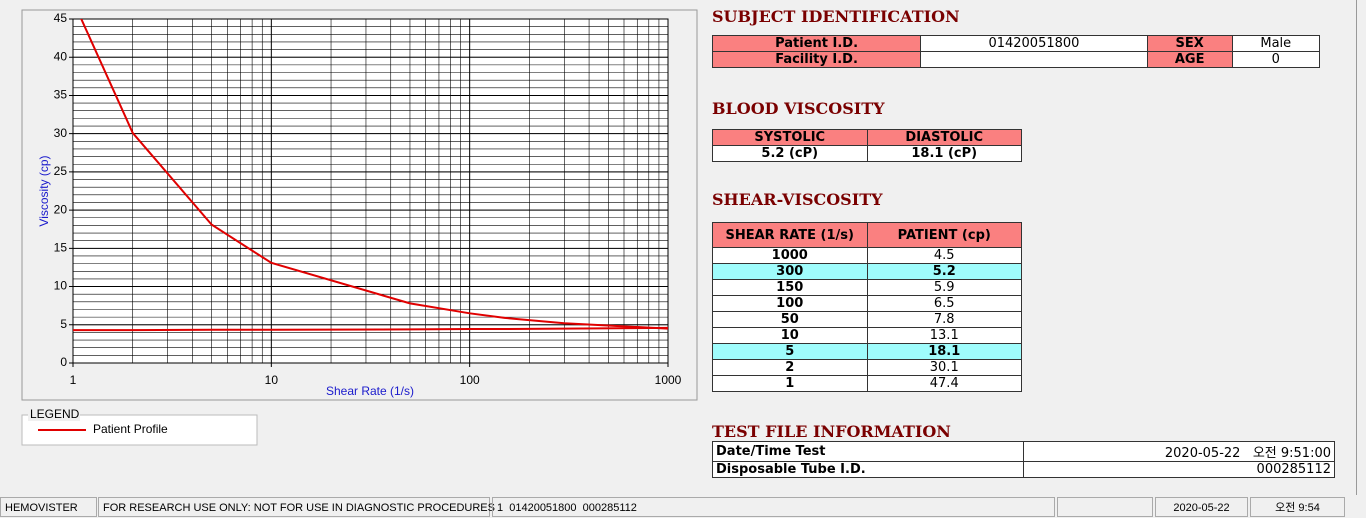 The width and height of the screenshot is (1366, 518). Describe the element at coordinates (61, 133) in the screenshot. I see `y-tick-label: 30` at that location.